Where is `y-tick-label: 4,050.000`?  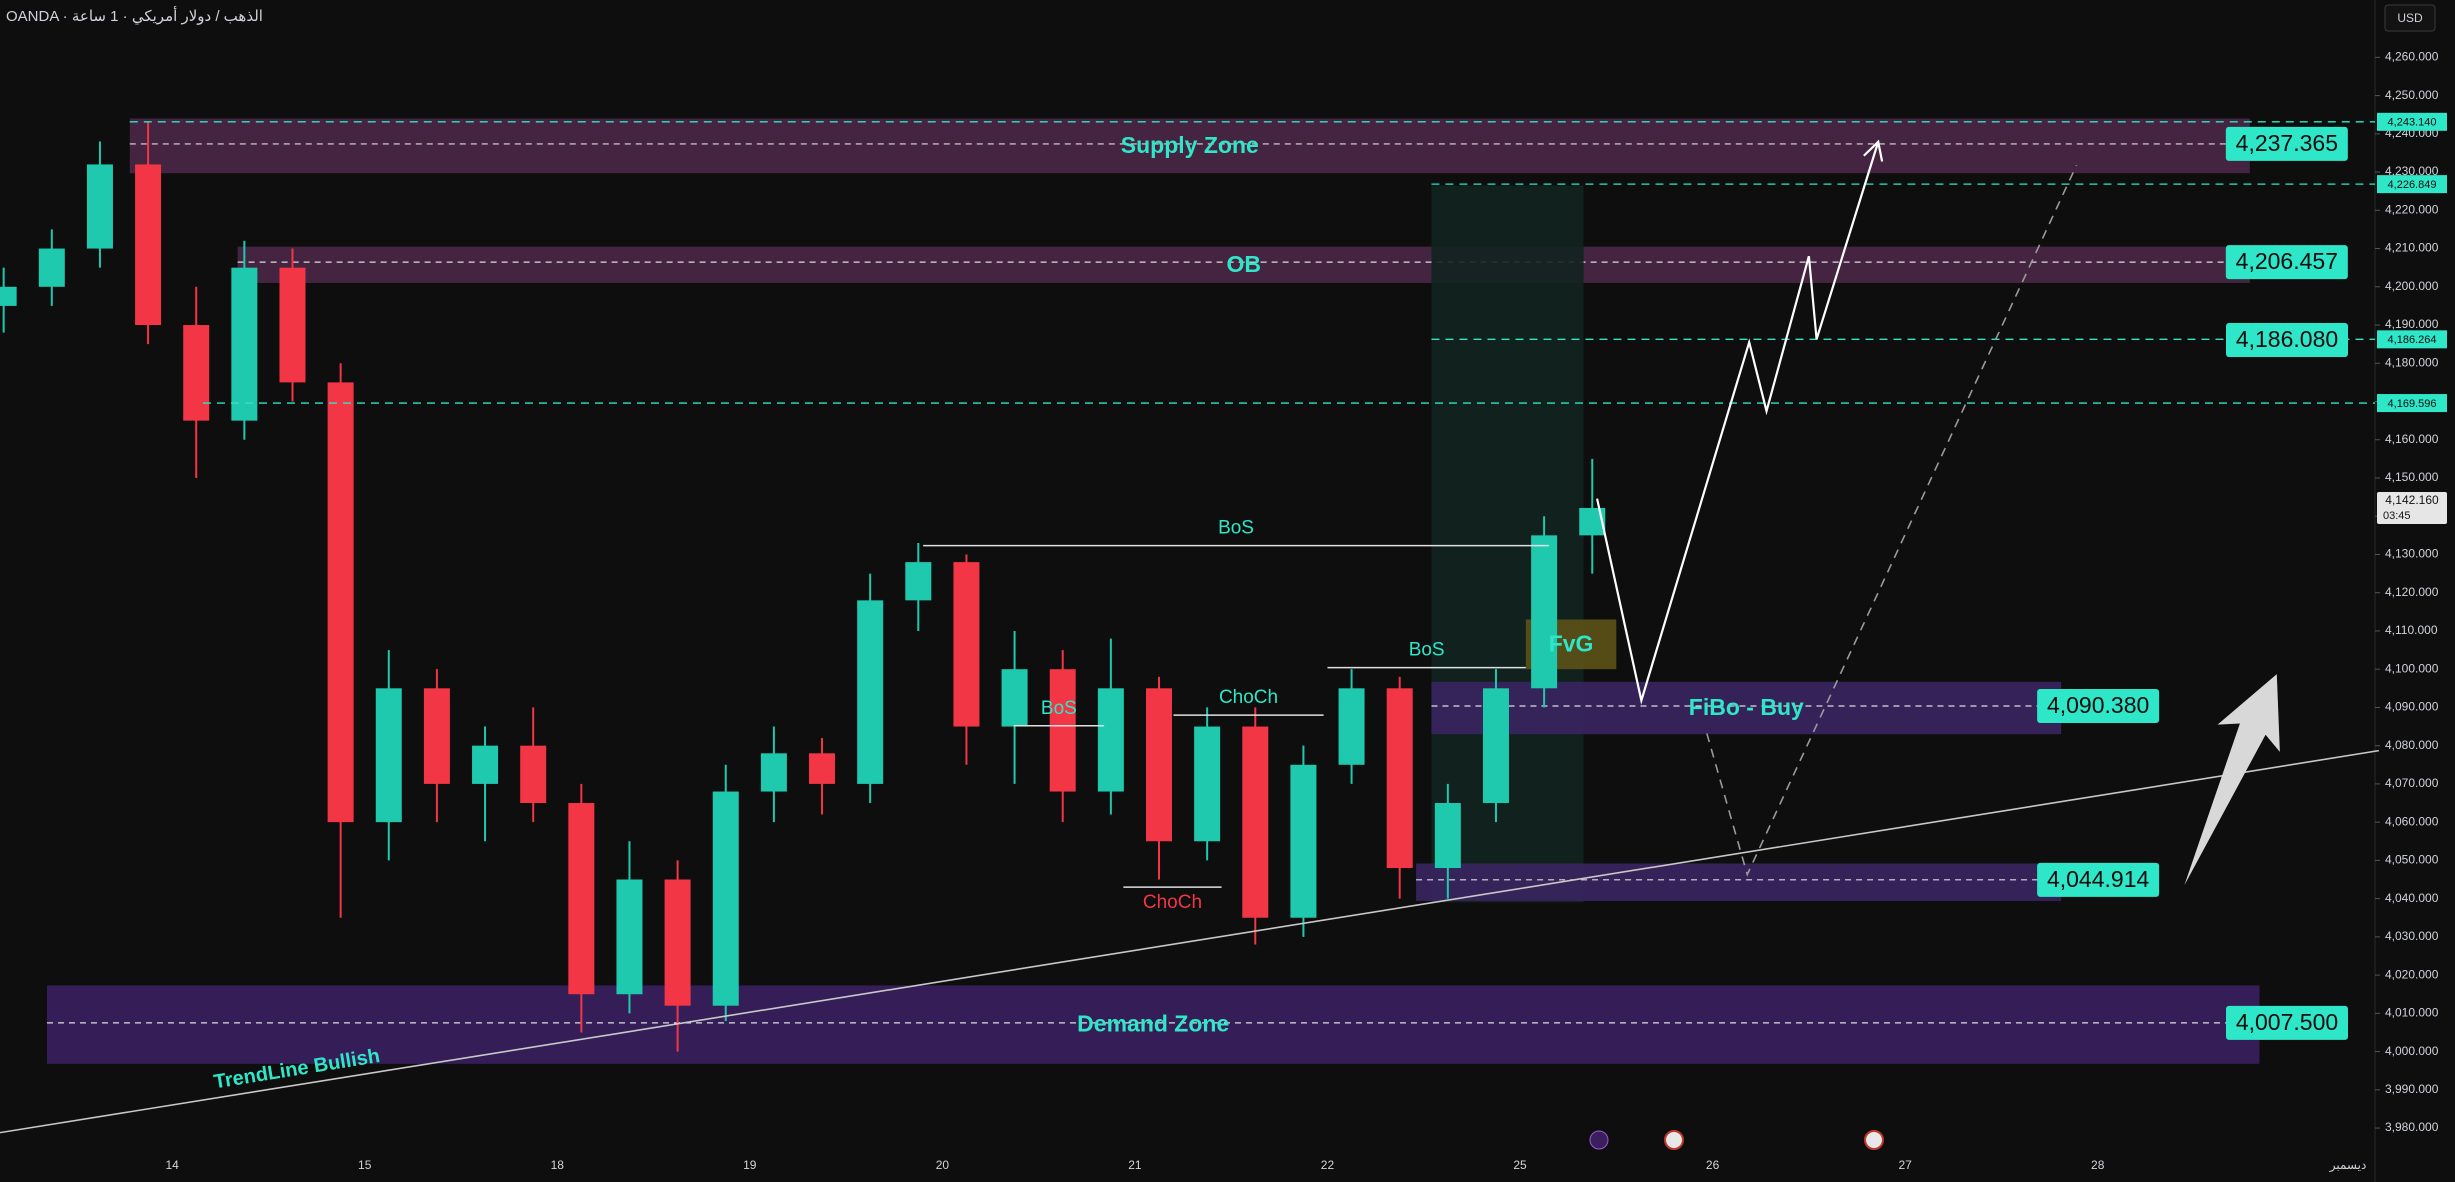
y-tick-label: 4,050.000 is located at coordinates (2412, 860).